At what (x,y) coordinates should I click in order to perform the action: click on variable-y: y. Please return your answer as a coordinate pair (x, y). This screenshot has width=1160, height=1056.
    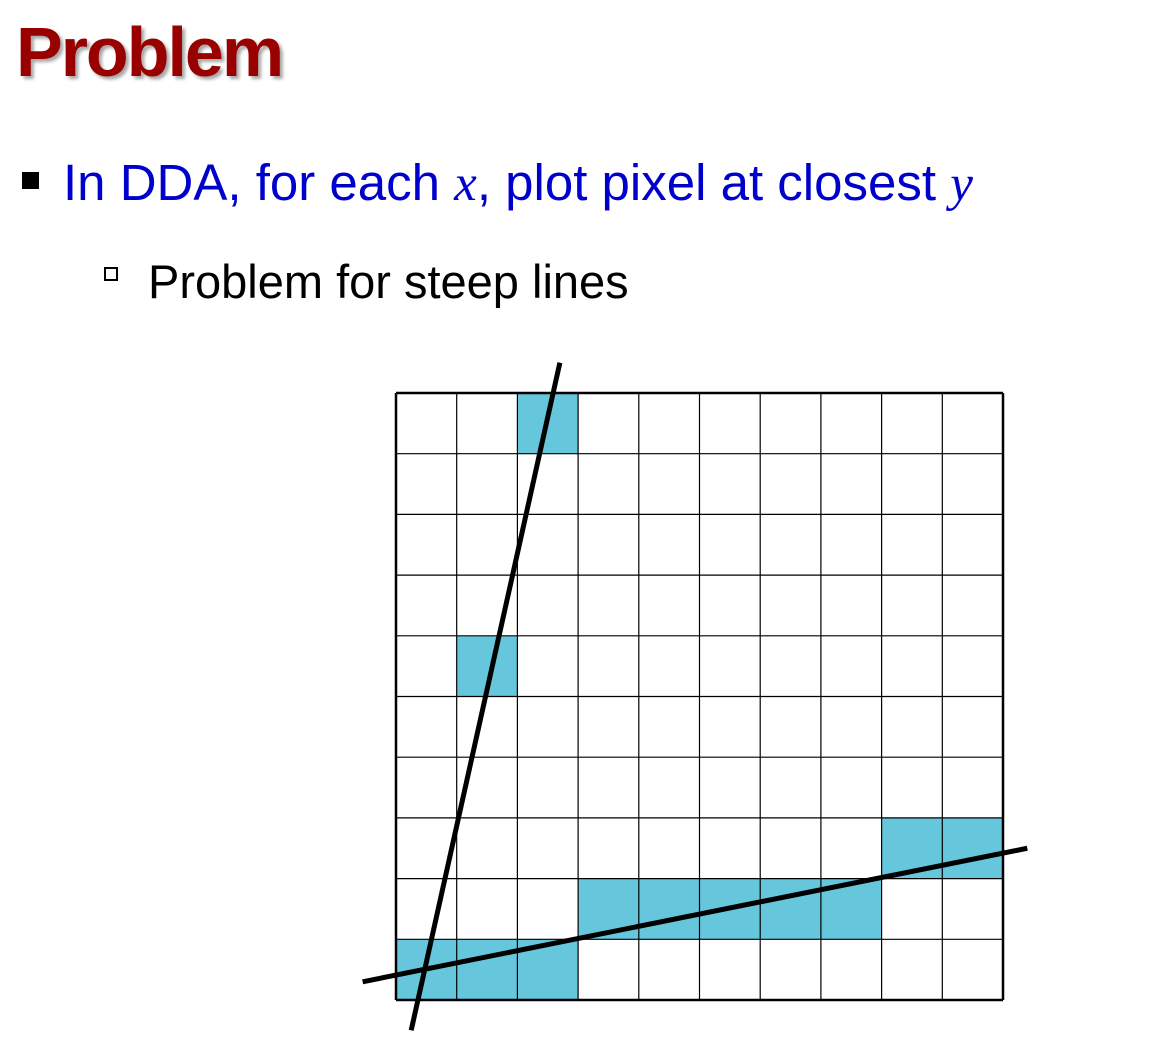
    Looking at the image, I should click on (961, 184).